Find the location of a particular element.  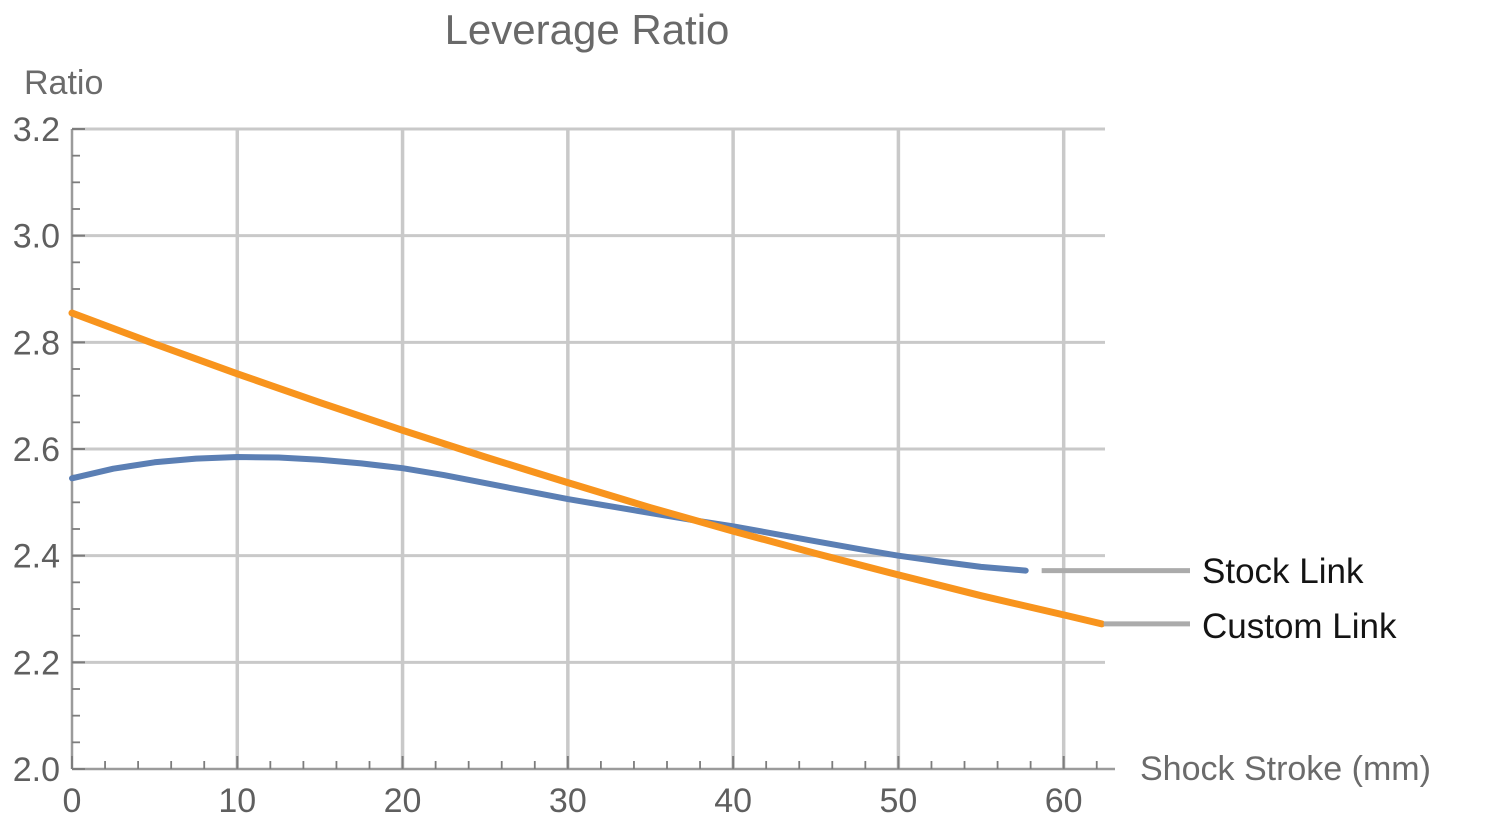

y-tick-label: 2.8 is located at coordinates (36, 343).